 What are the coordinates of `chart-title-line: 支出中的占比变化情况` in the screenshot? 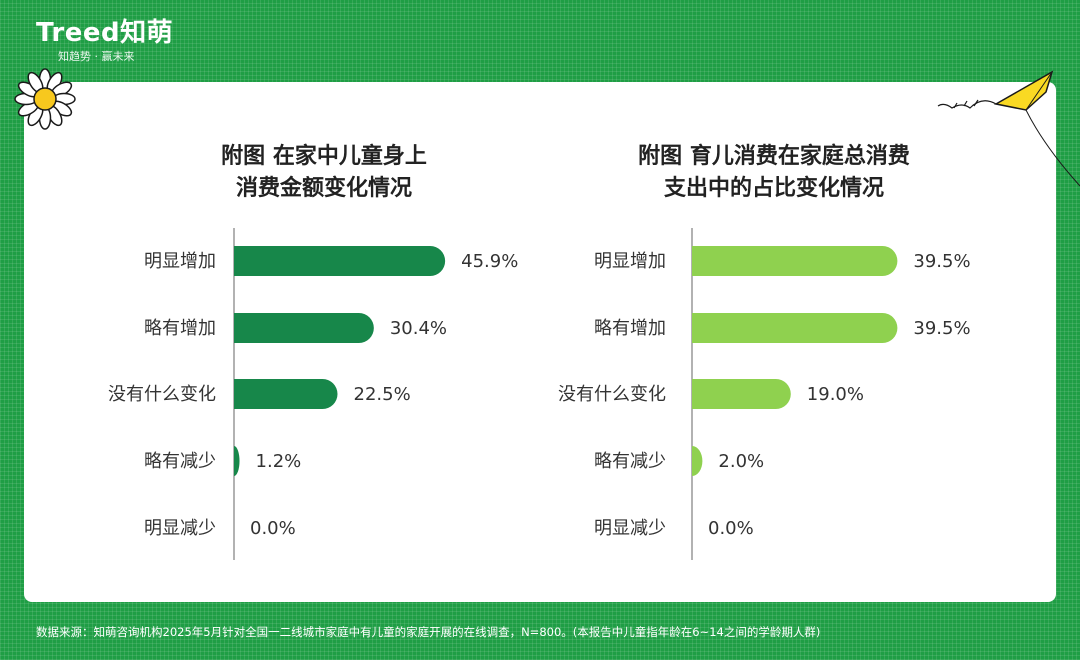 It's located at (774, 188).